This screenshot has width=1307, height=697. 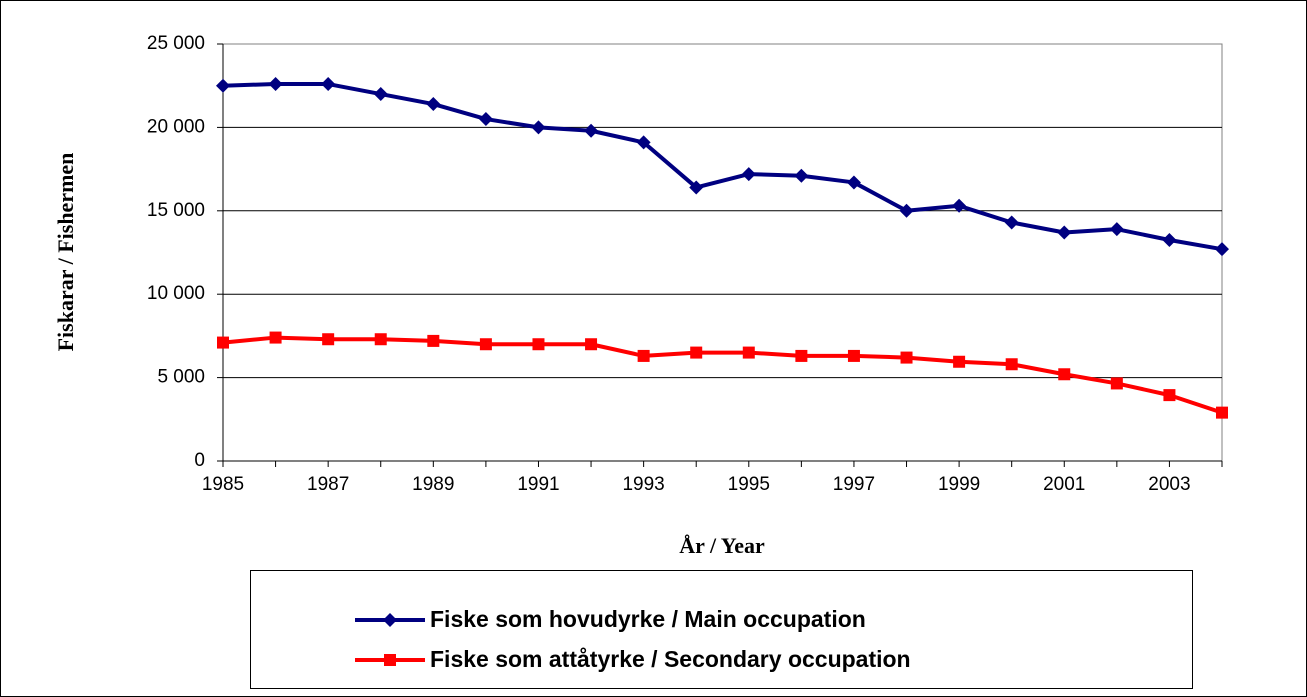 I want to click on x-tick-label: 1995, so click(x=749, y=484).